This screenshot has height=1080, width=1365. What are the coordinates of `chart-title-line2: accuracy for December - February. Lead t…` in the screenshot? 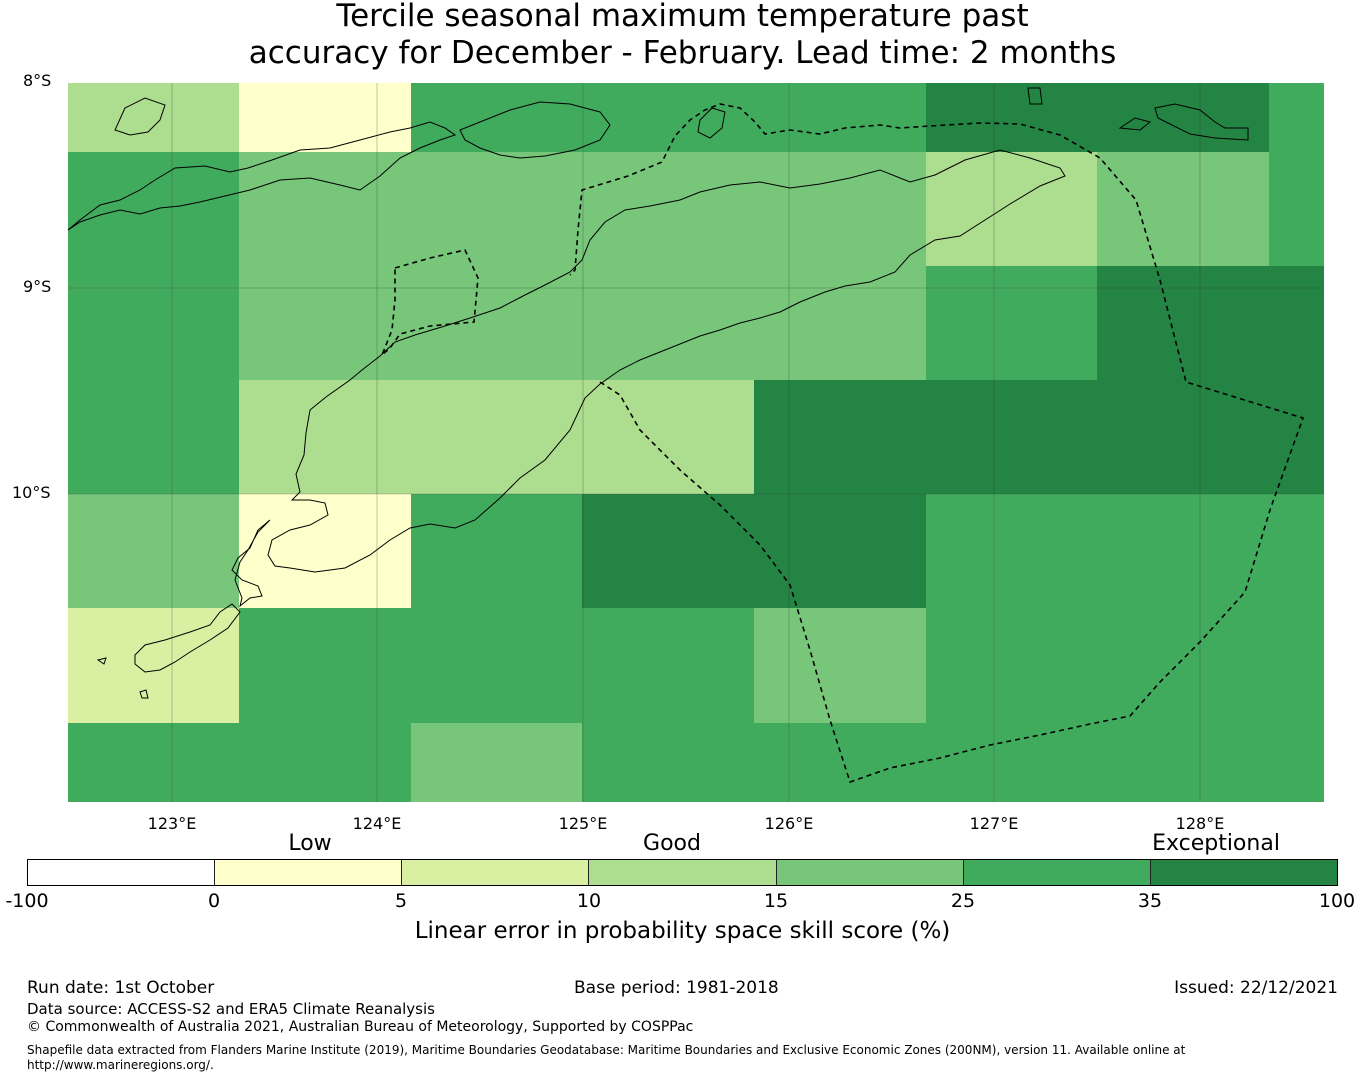 It's located at (682, 53).